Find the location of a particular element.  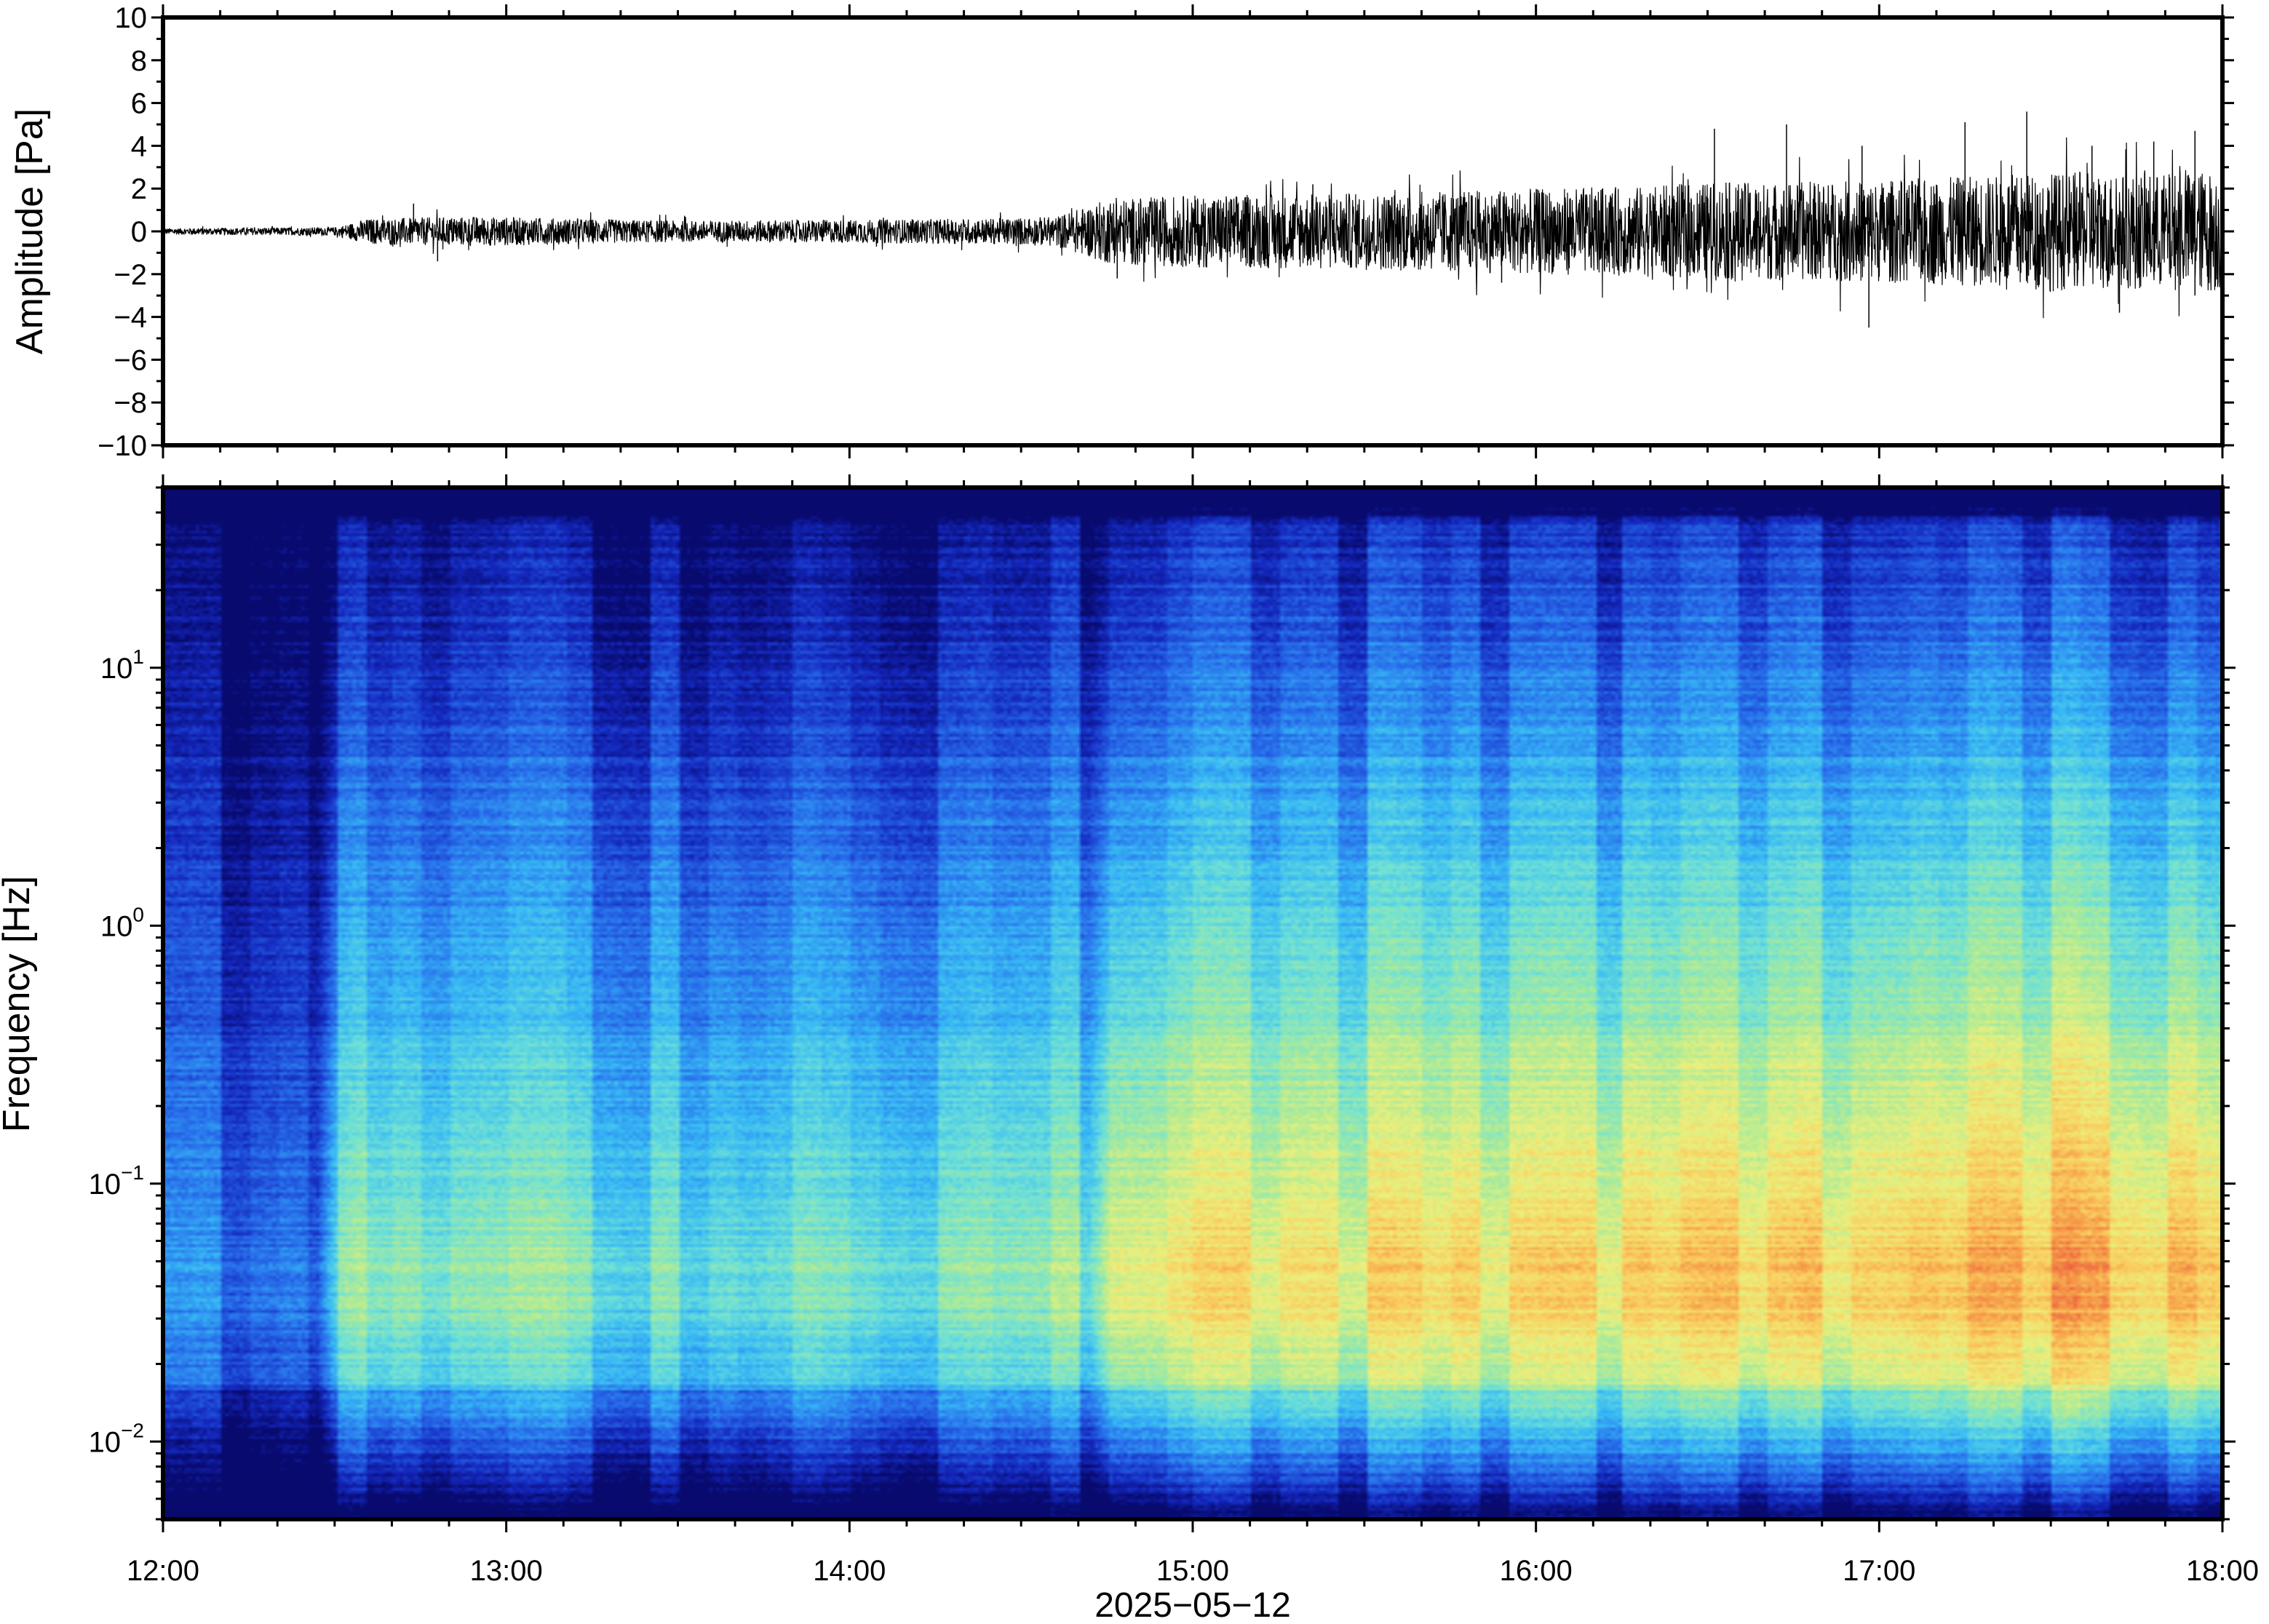

time-tick-label: 12:00 is located at coordinates (163, 1571).